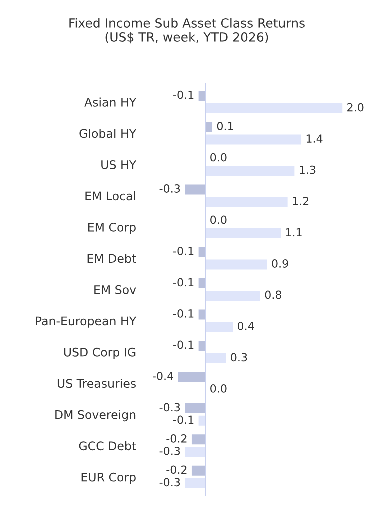 Image resolution: width=374 pixels, height=522 pixels. I want to click on data-label: 1.2, so click(301, 201).